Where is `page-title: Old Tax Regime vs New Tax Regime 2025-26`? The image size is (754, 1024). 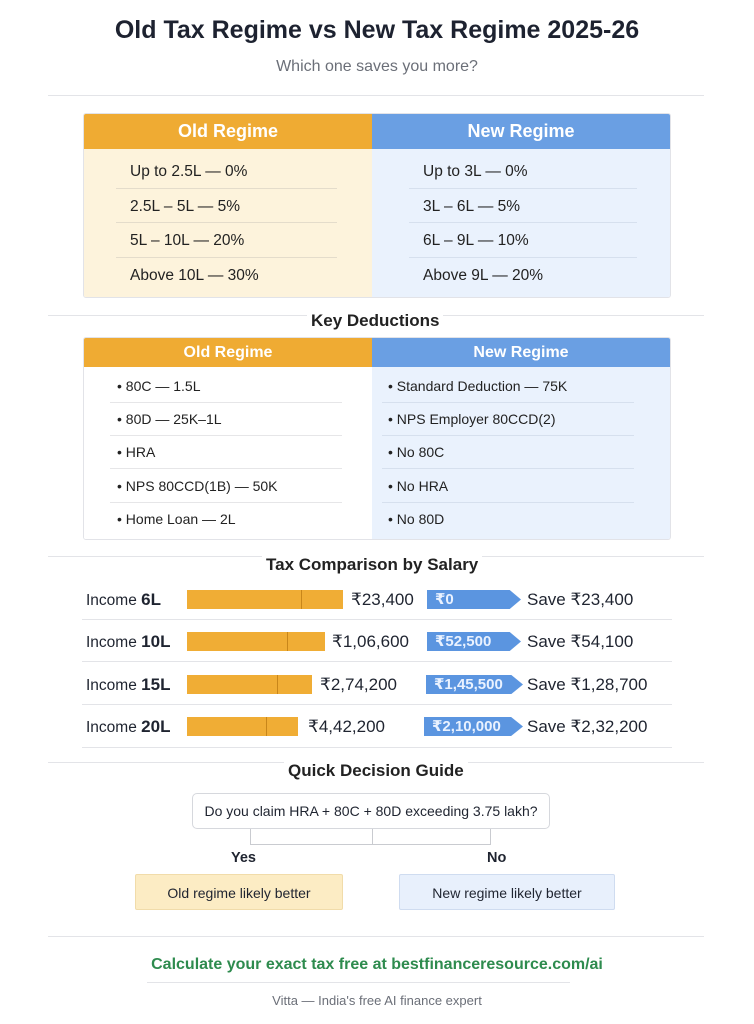 page-title: Old Tax Regime vs New Tax Regime 2025-26 is located at coordinates (377, 30).